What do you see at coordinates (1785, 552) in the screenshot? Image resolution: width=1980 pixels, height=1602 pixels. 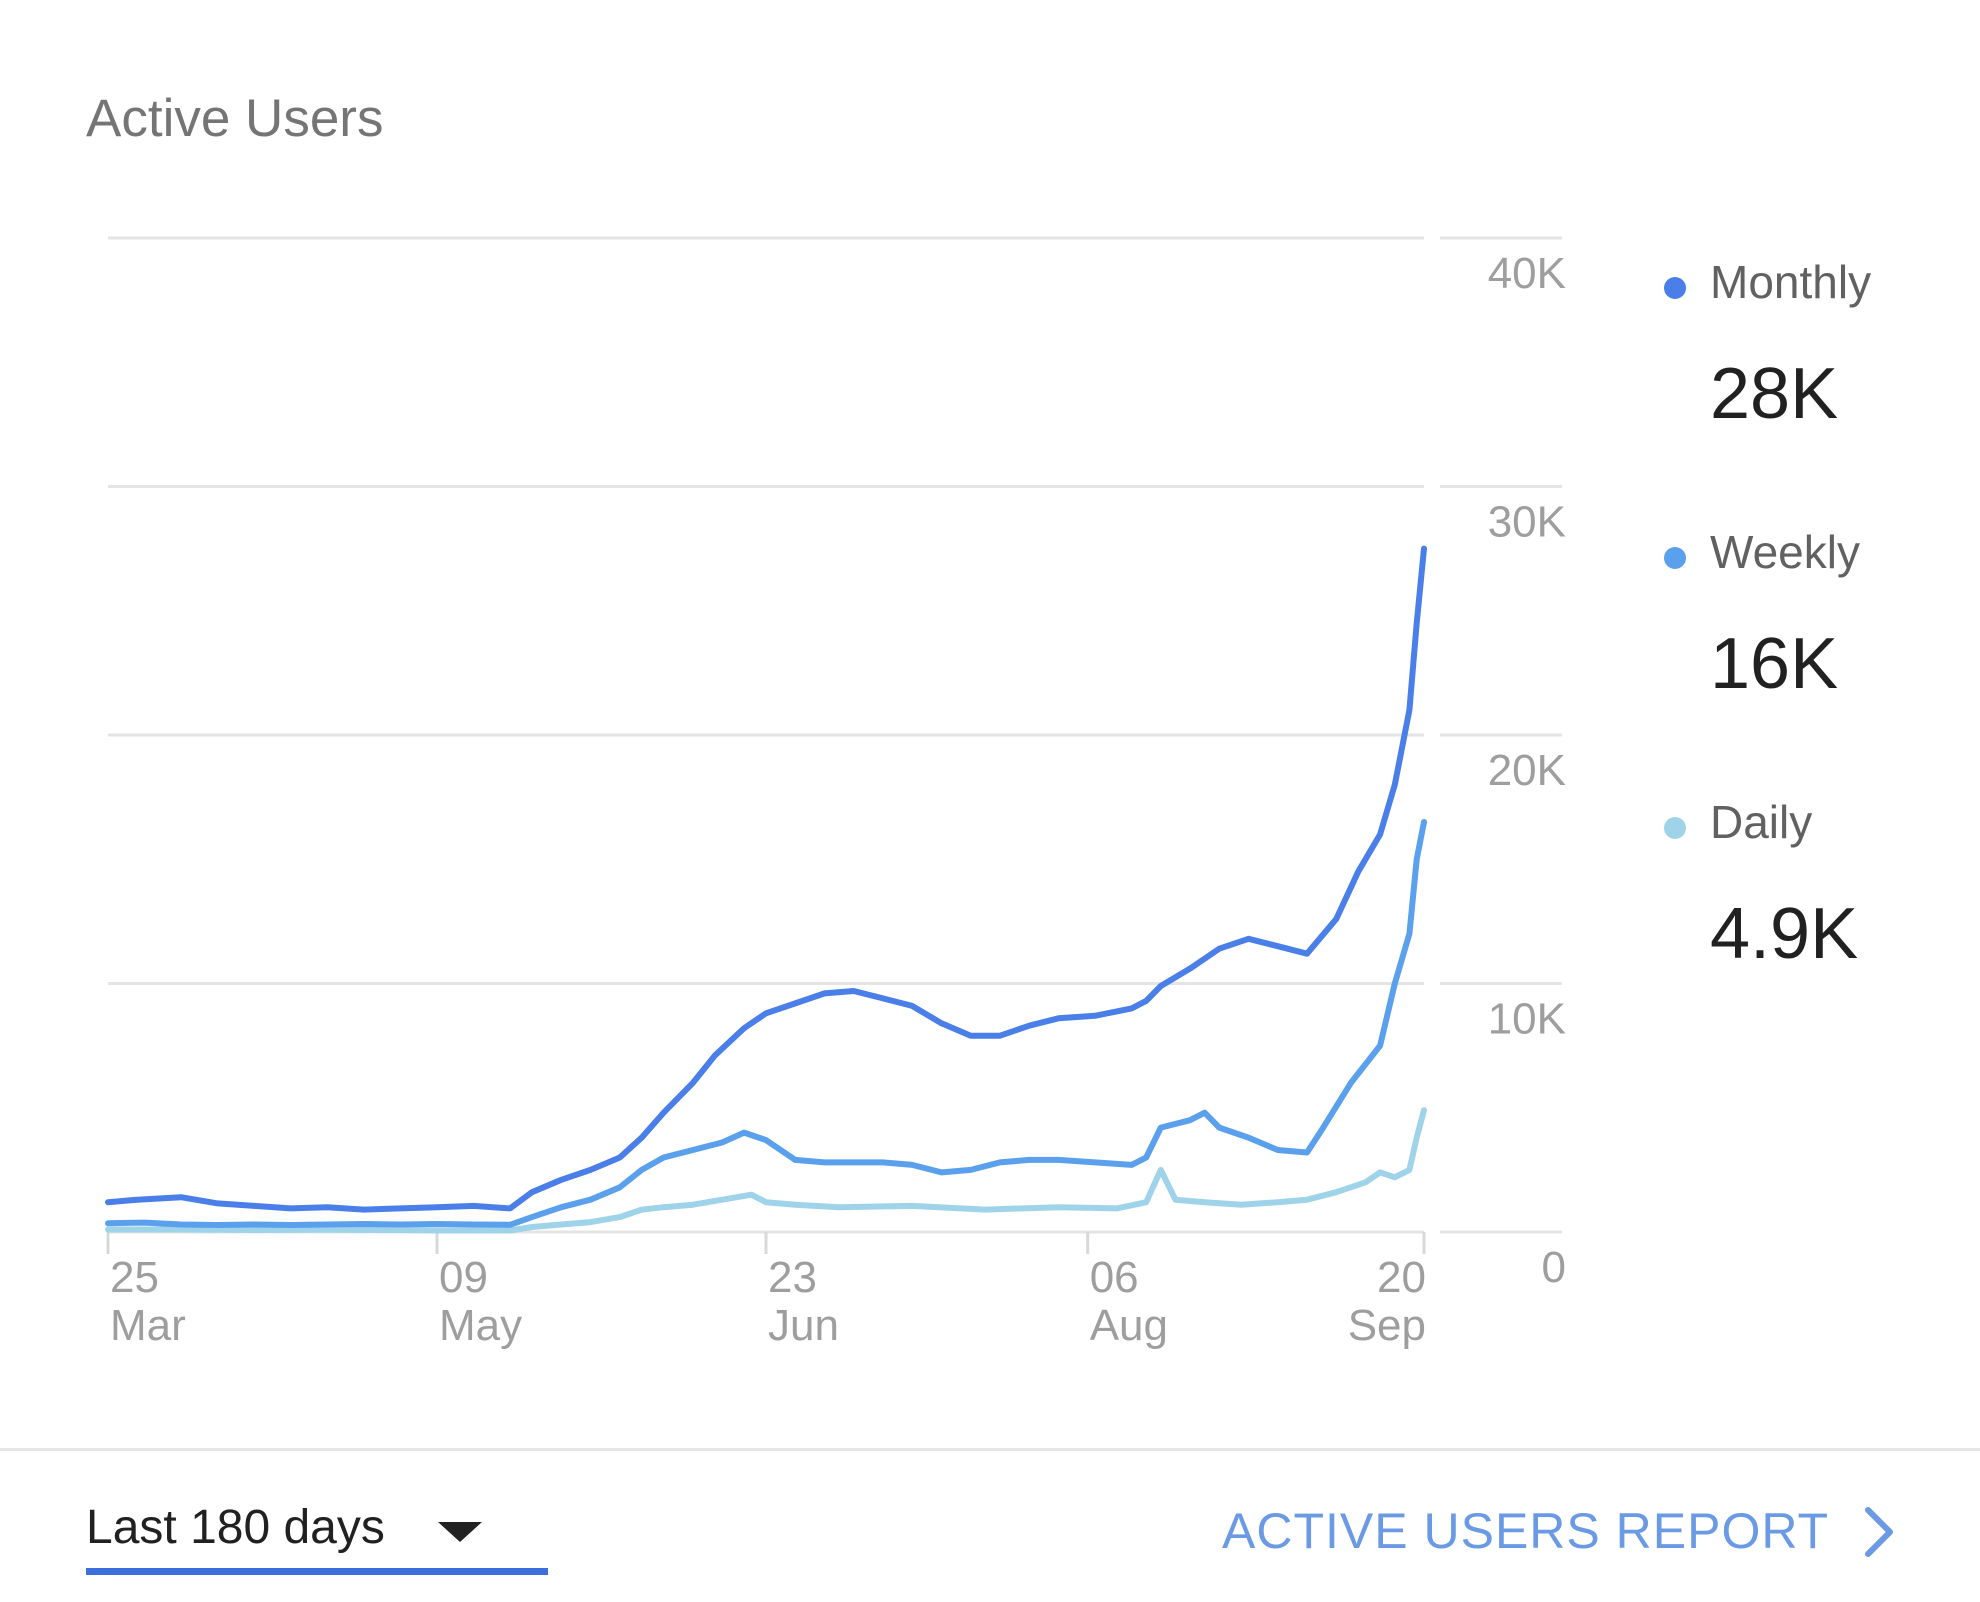 I see `legend-label-weekly: Weekly` at bounding box center [1785, 552].